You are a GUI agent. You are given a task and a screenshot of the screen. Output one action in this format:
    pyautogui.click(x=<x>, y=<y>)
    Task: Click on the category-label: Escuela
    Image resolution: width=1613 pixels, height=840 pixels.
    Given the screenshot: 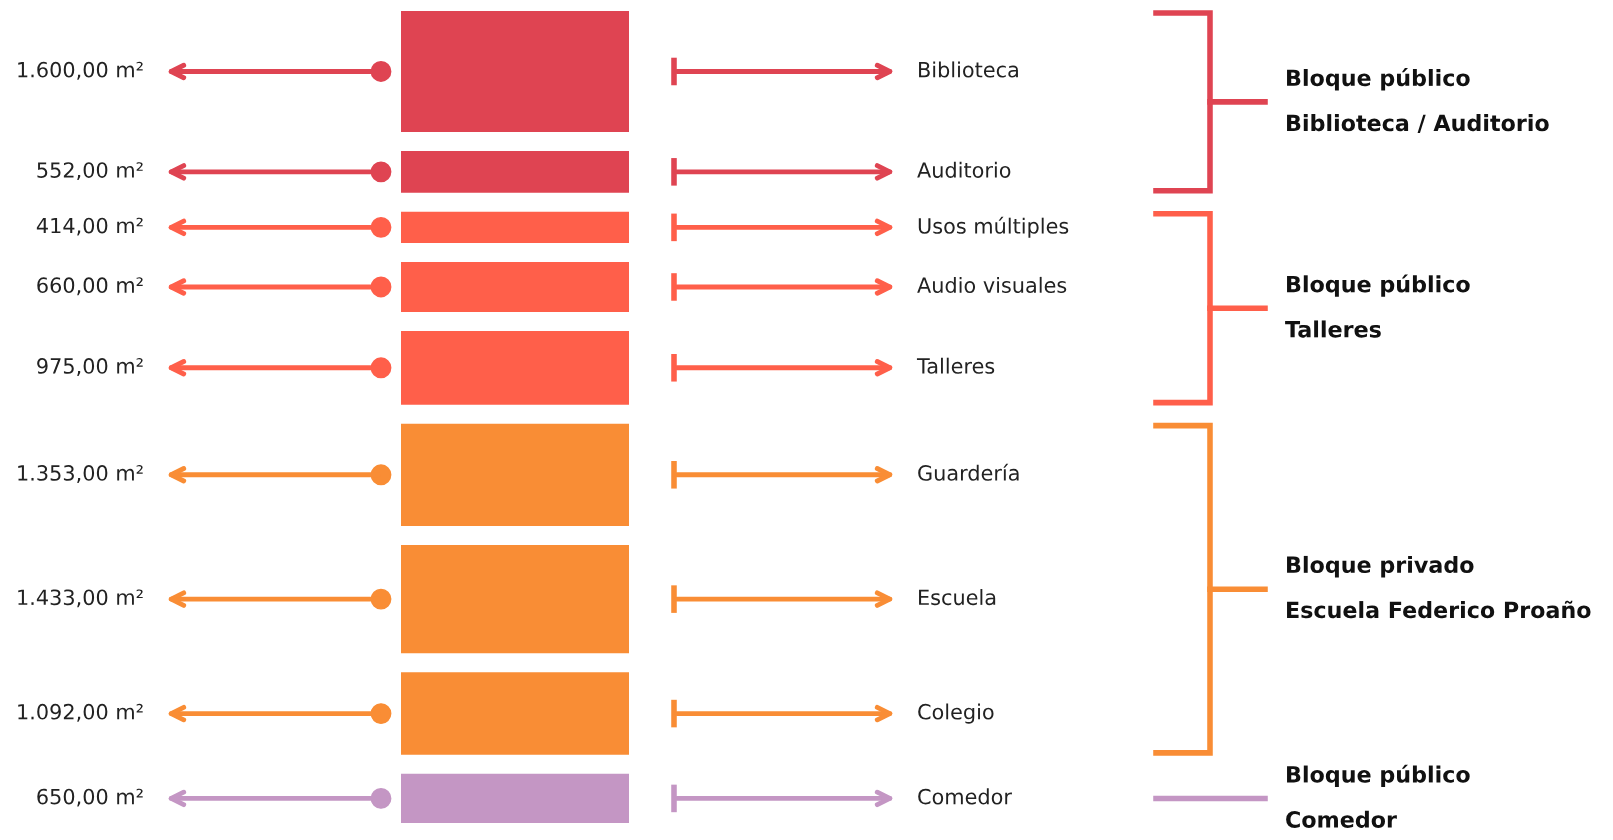 What is the action you would take?
    pyautogui.click(x=957, y=597)
    